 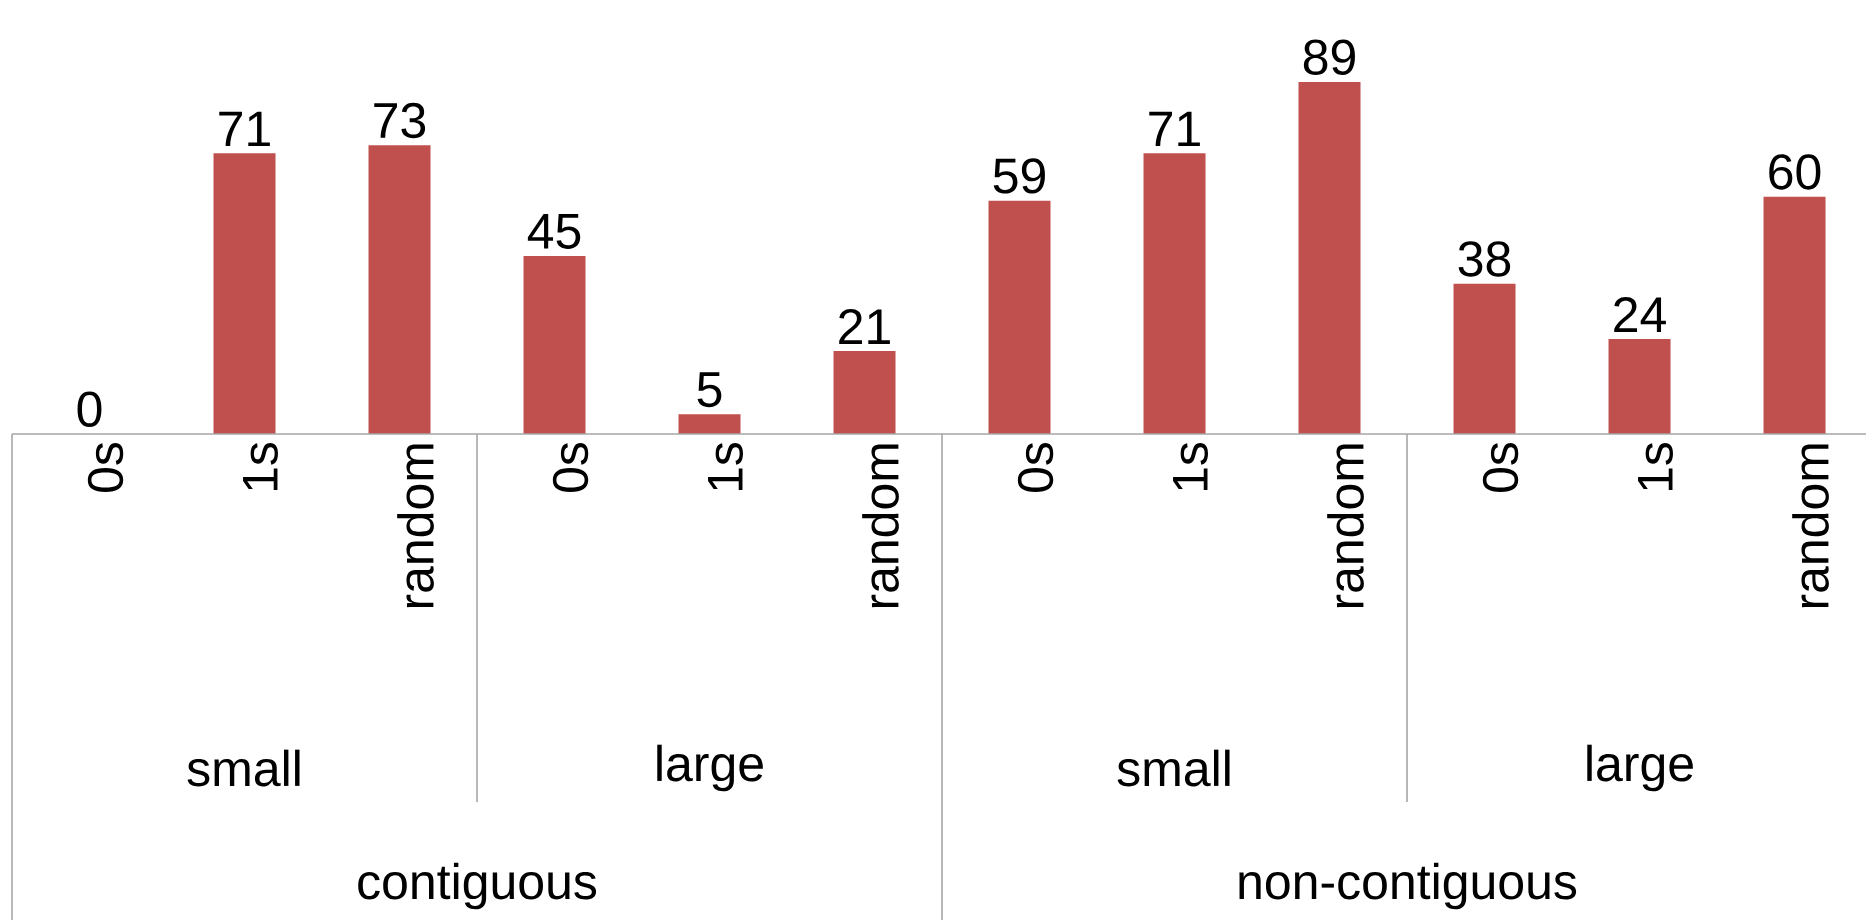 What do you see at coordinates (1795, 172) in the screenshot?
I see `data-label: 60` at bounding box center [1795, 172].